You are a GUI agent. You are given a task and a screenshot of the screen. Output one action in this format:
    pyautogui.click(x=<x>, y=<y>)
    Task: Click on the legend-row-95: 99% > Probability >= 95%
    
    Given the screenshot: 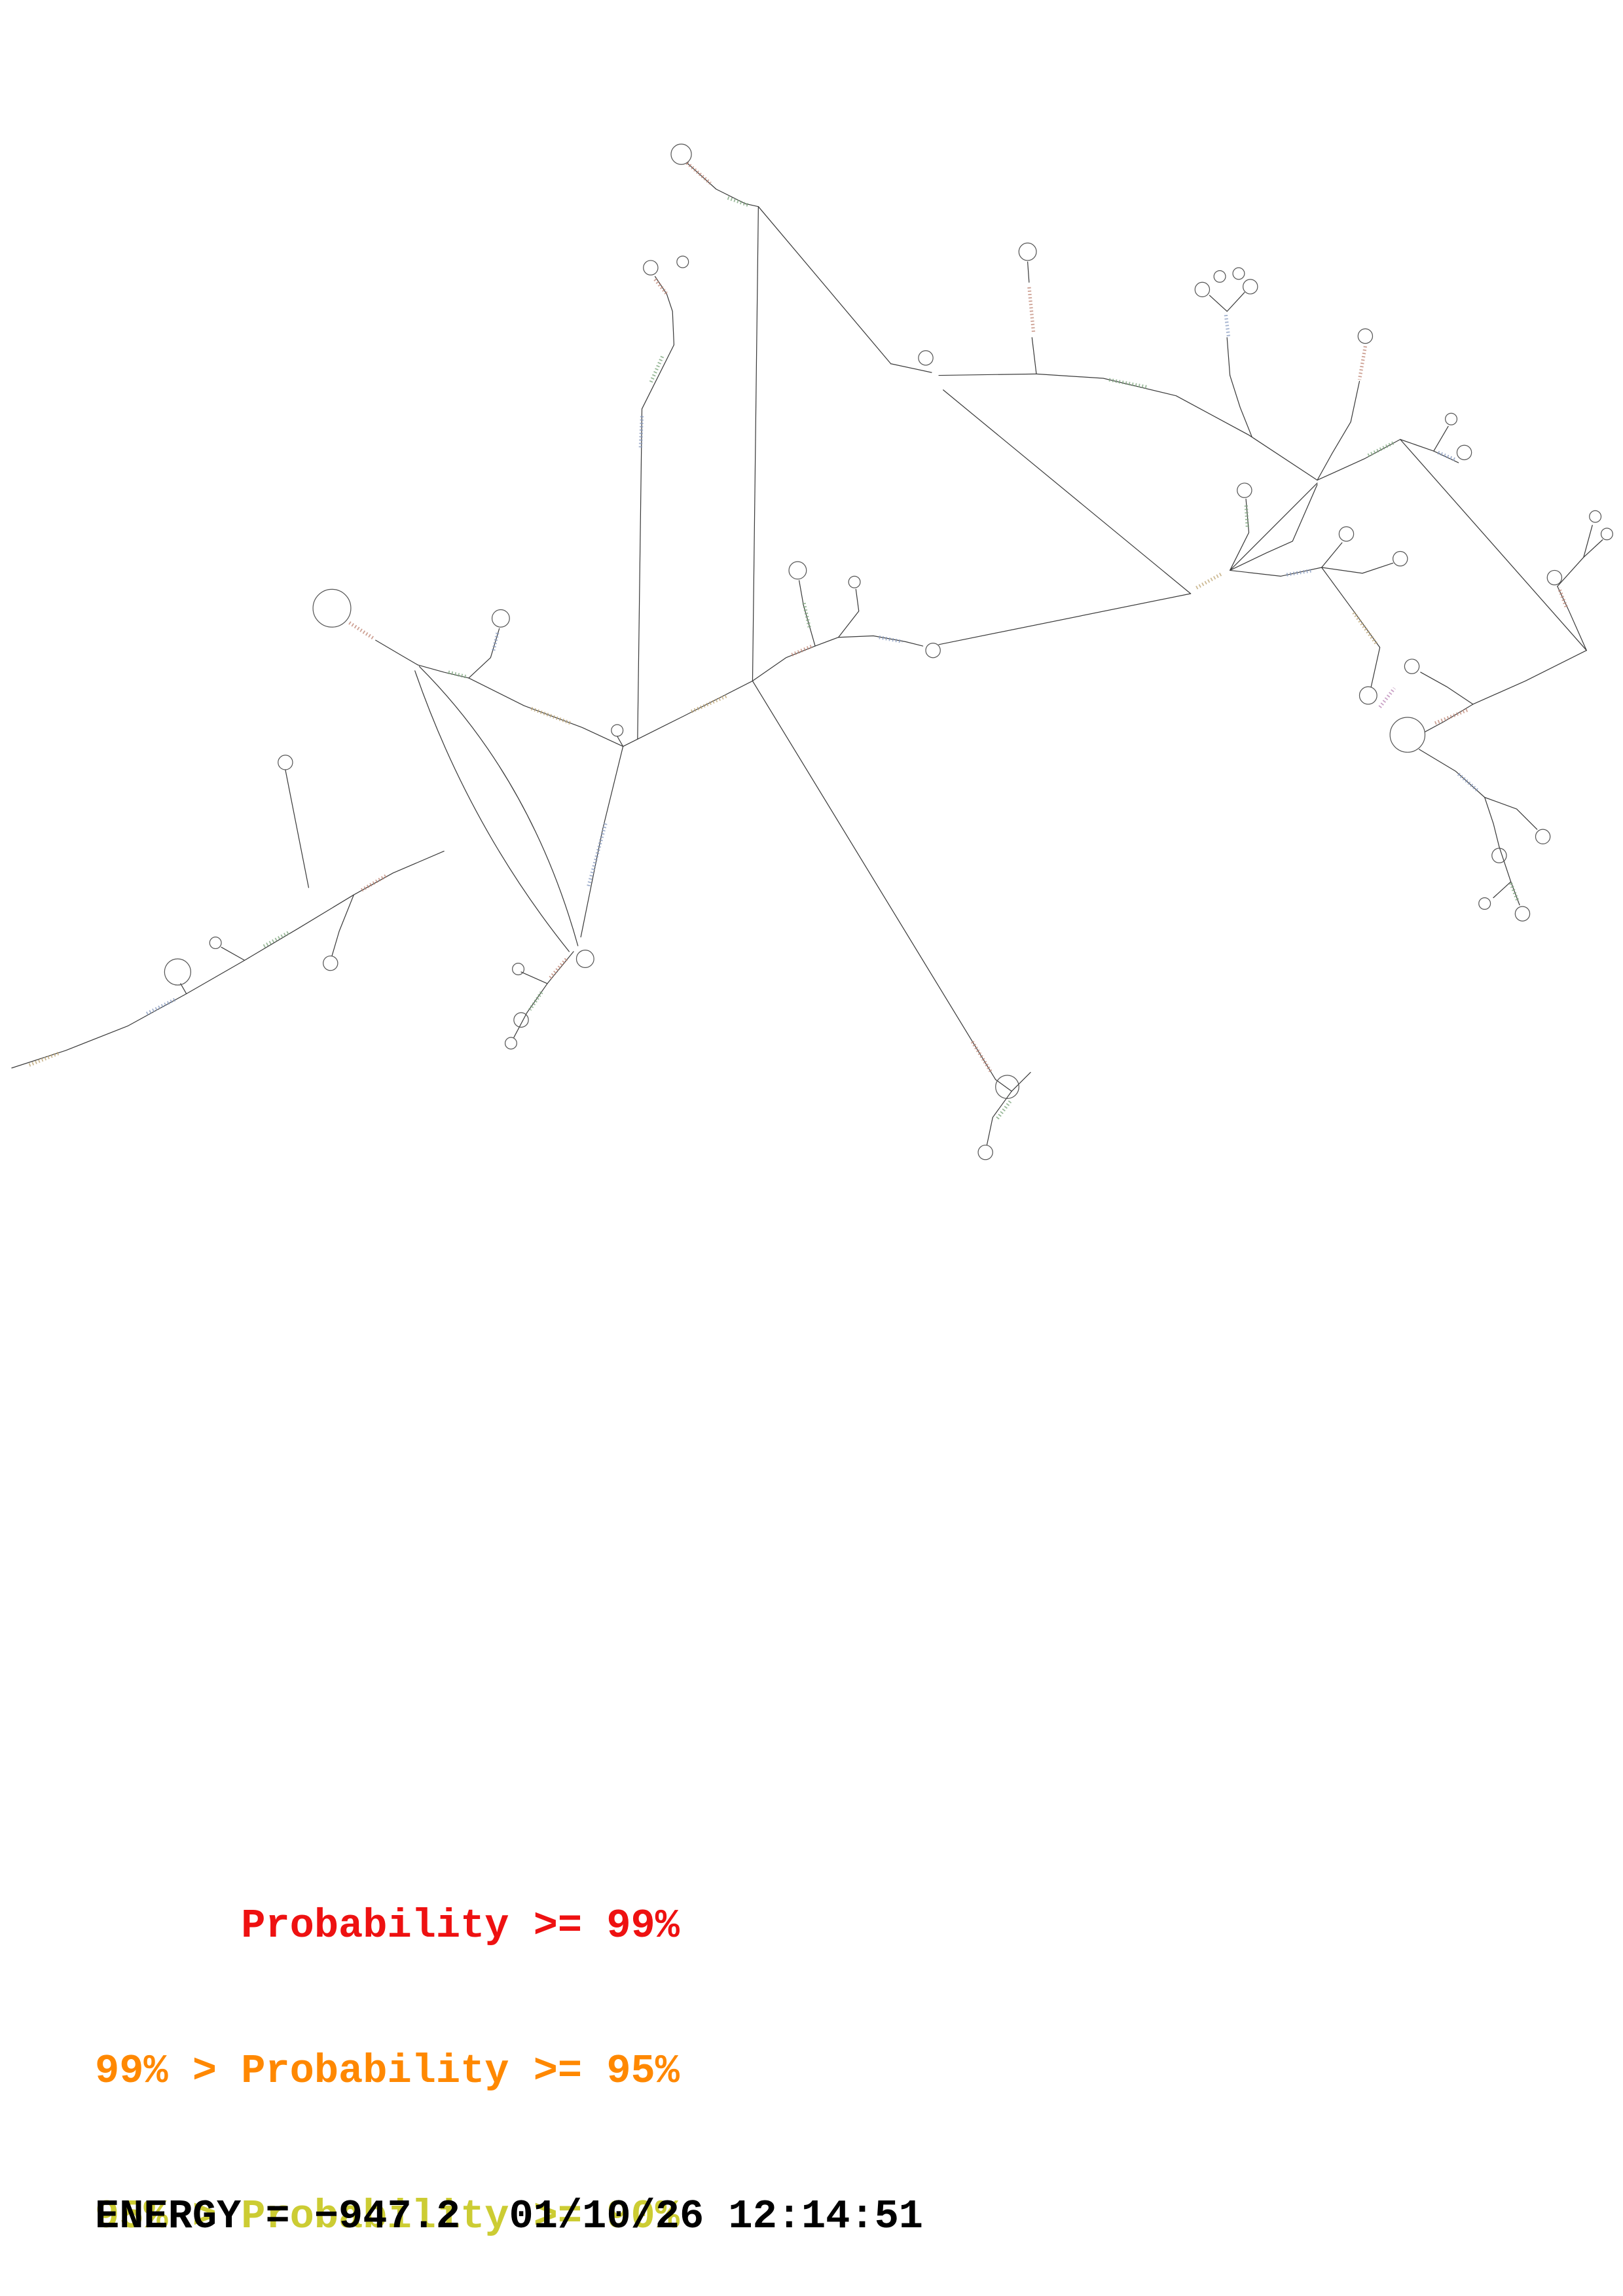 What is the action you would take?
    pyautogui.click(x=387, y=2071)
    